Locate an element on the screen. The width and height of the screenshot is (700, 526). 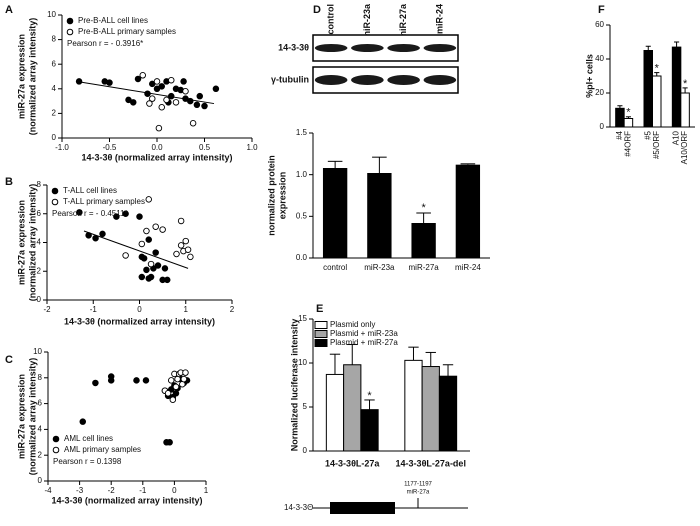
legend-label: T-ALL primary samples is located at coordinates (104, 201).